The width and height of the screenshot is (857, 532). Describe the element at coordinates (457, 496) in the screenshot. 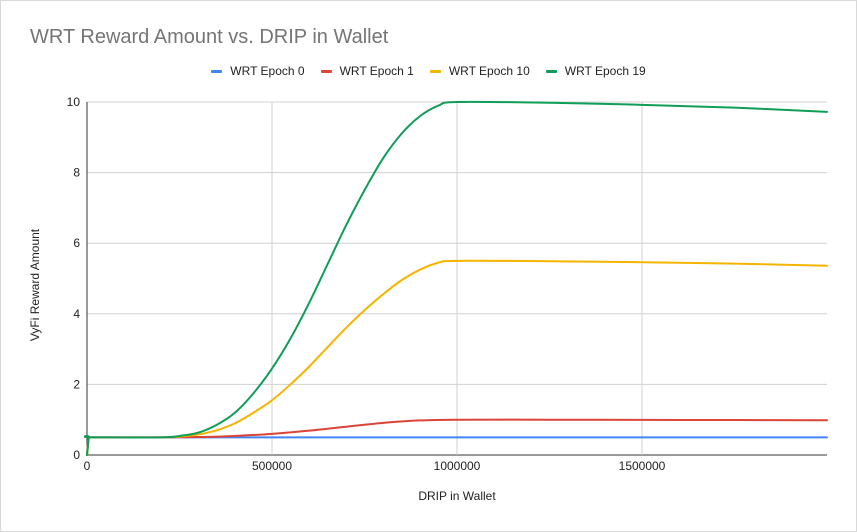

I see `x-axis-label: DRIP in Wallet` at that location.